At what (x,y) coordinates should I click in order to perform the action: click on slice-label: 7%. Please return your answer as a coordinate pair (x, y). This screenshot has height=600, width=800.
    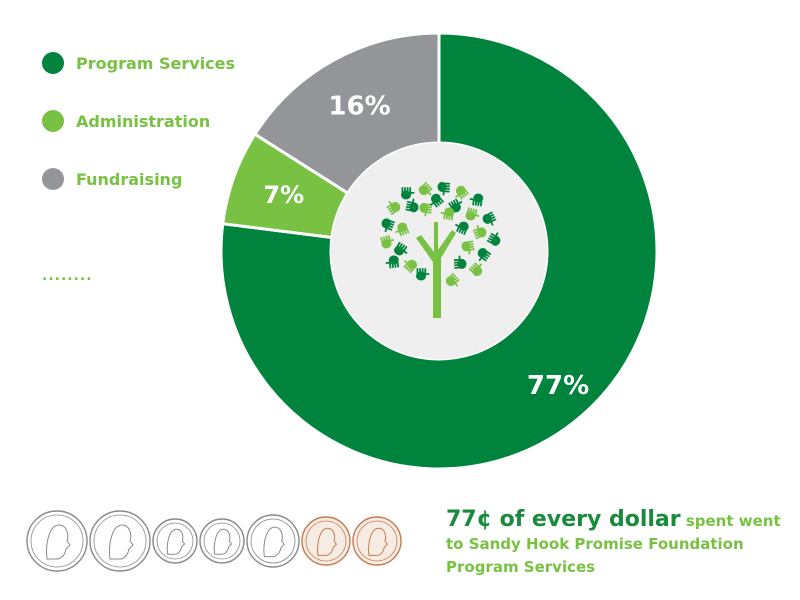
    Looking at the image, I should click on (283, 195).